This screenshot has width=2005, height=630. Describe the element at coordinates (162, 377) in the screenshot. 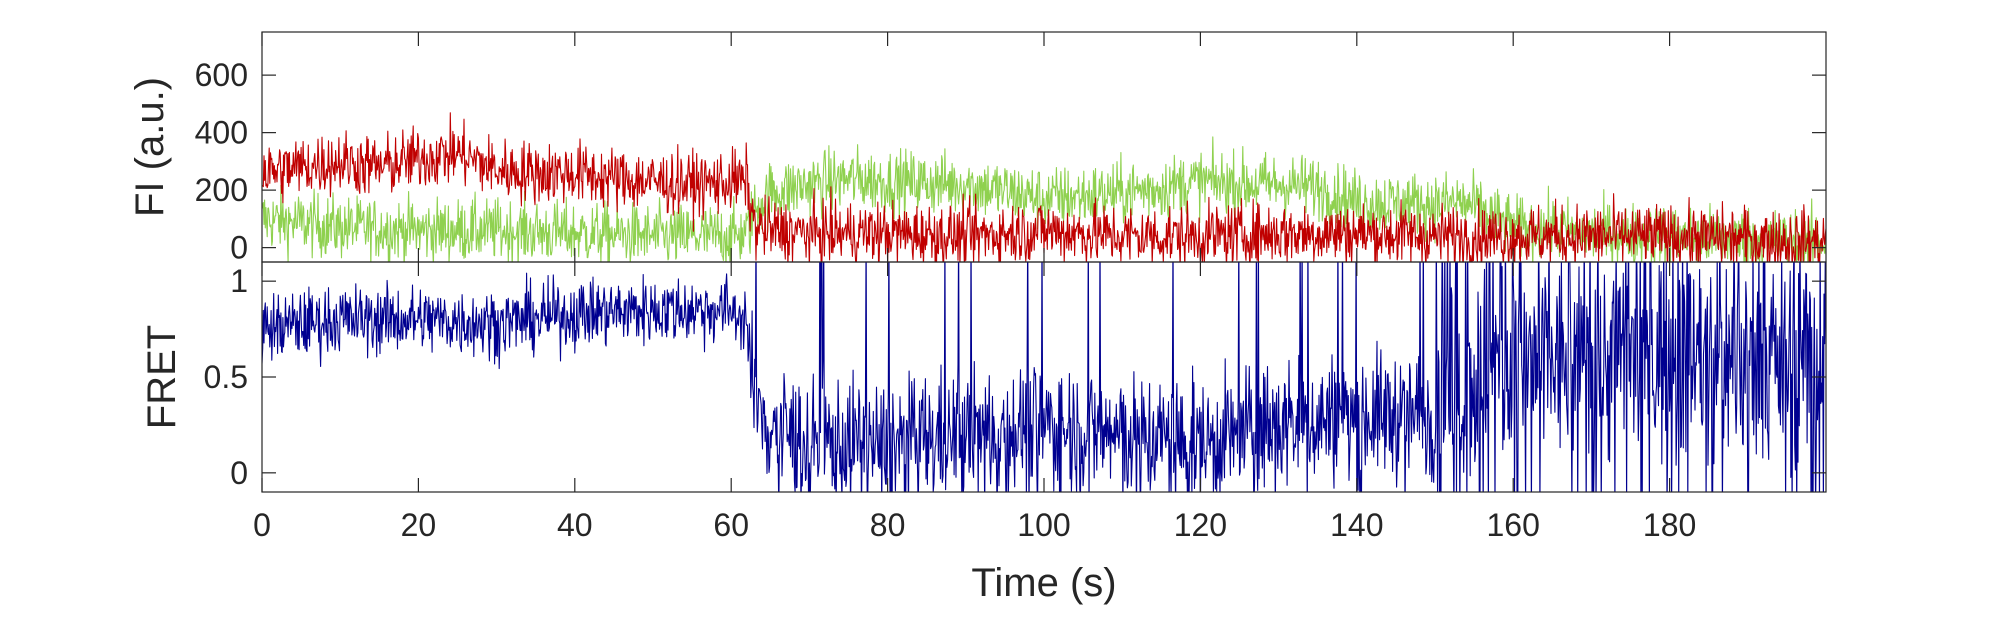

I see `bottom-ylabel: FRET` at that location.